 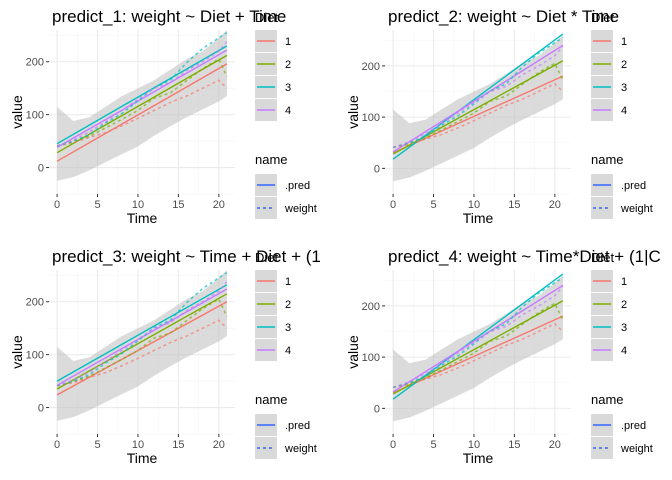 What do you see at coordinates (524, 256) in the screenshot?
I see `chart-title: predict_4: weight ~ Time*Diet + (1|C` at bounding box center [524, 256].